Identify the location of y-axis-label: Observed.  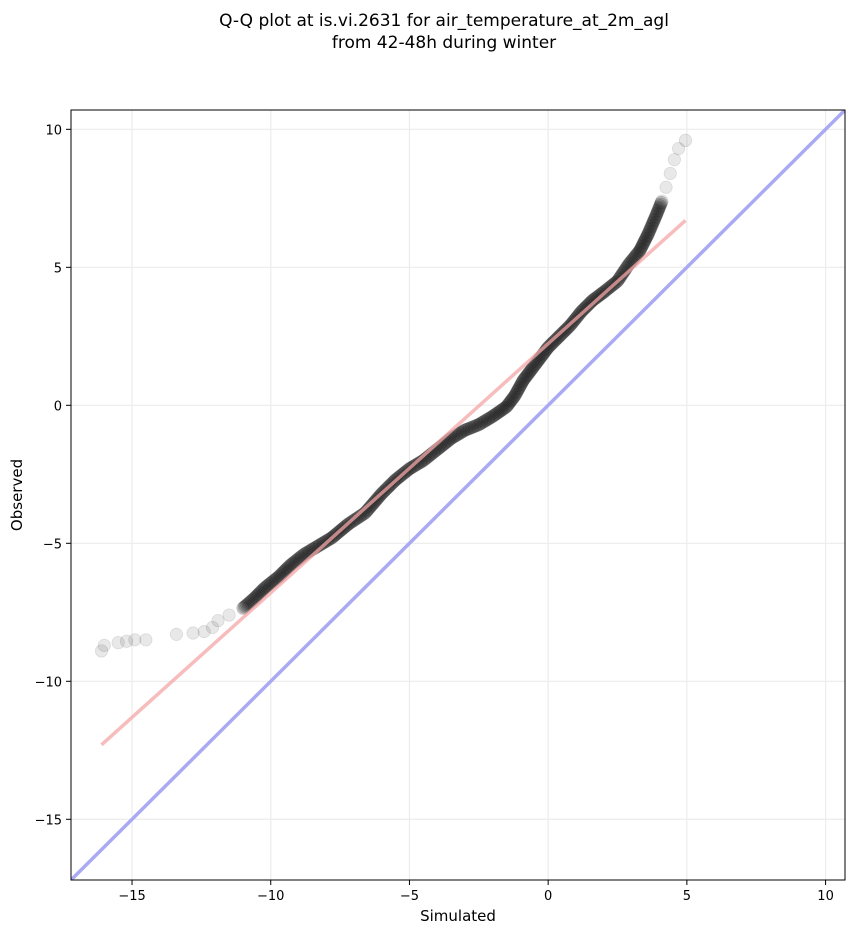
(17, 495).